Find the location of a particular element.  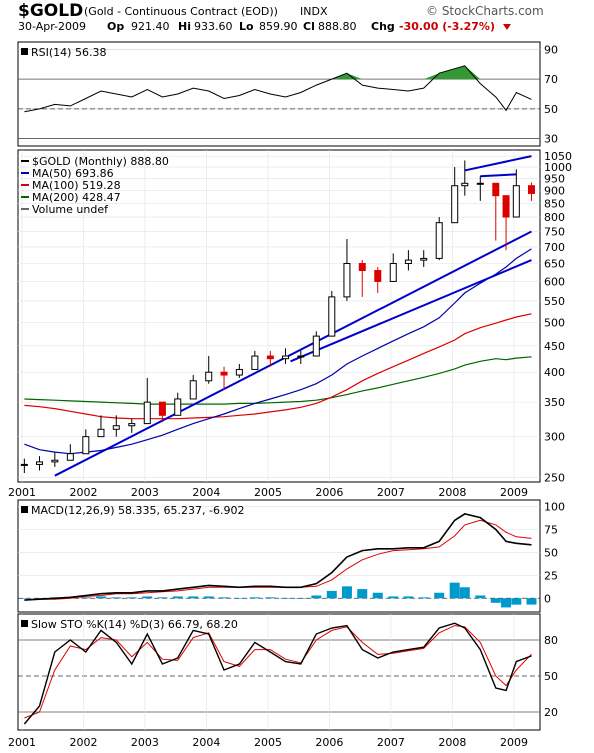

macd-tick-label: 0 is located at coordinates (547, 598).